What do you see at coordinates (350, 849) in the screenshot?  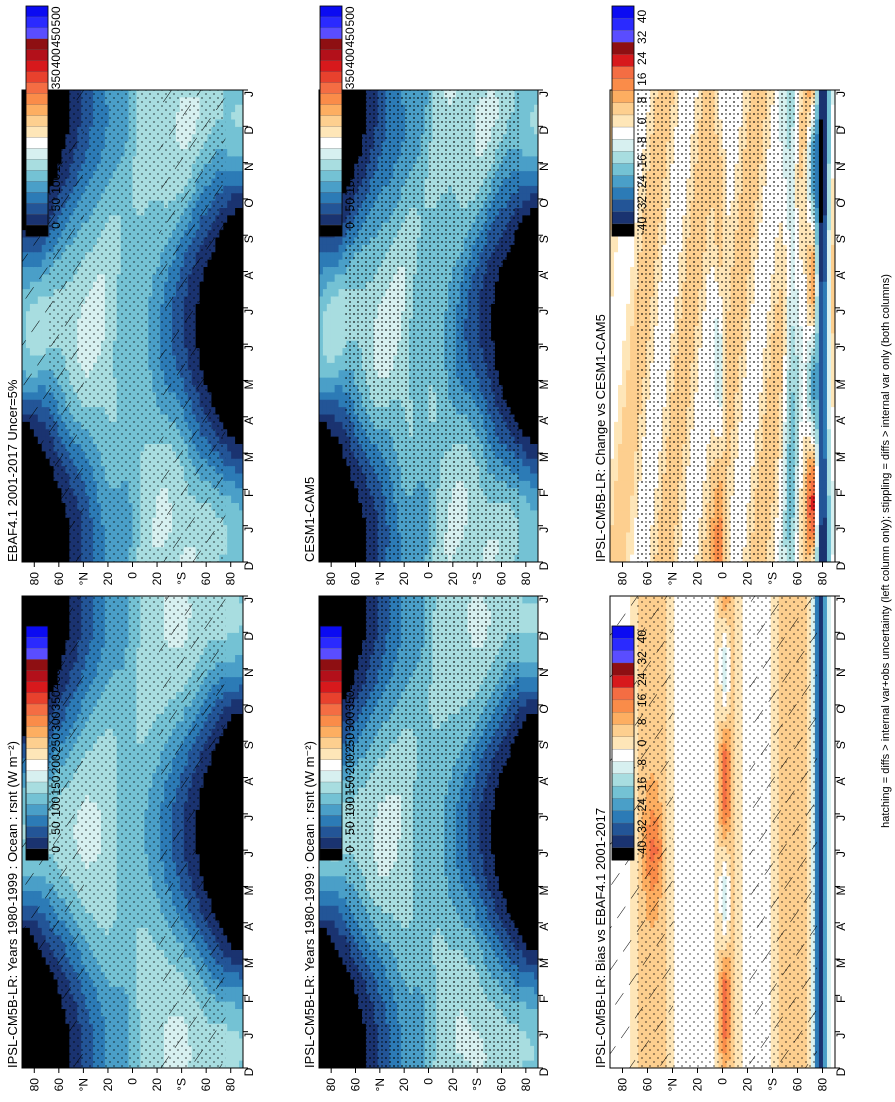 I see `colorbar-label: 0` at bounding box center [350, 849].